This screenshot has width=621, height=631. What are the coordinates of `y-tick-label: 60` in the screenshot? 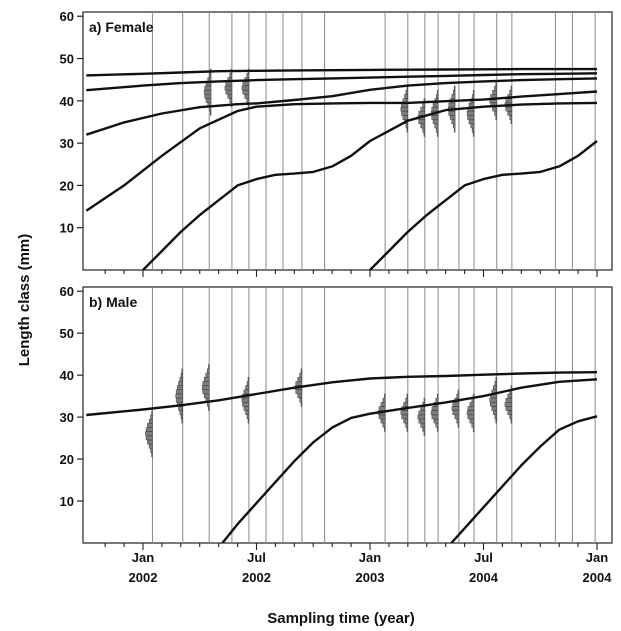 It's located at (67, 16).